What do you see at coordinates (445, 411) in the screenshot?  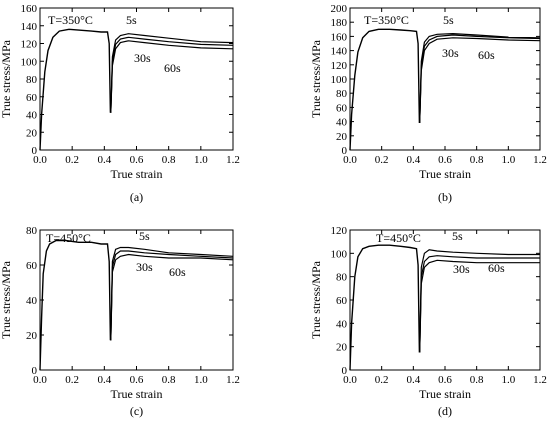 I see `panel-label: (d)` at bounding box center [445, 411].